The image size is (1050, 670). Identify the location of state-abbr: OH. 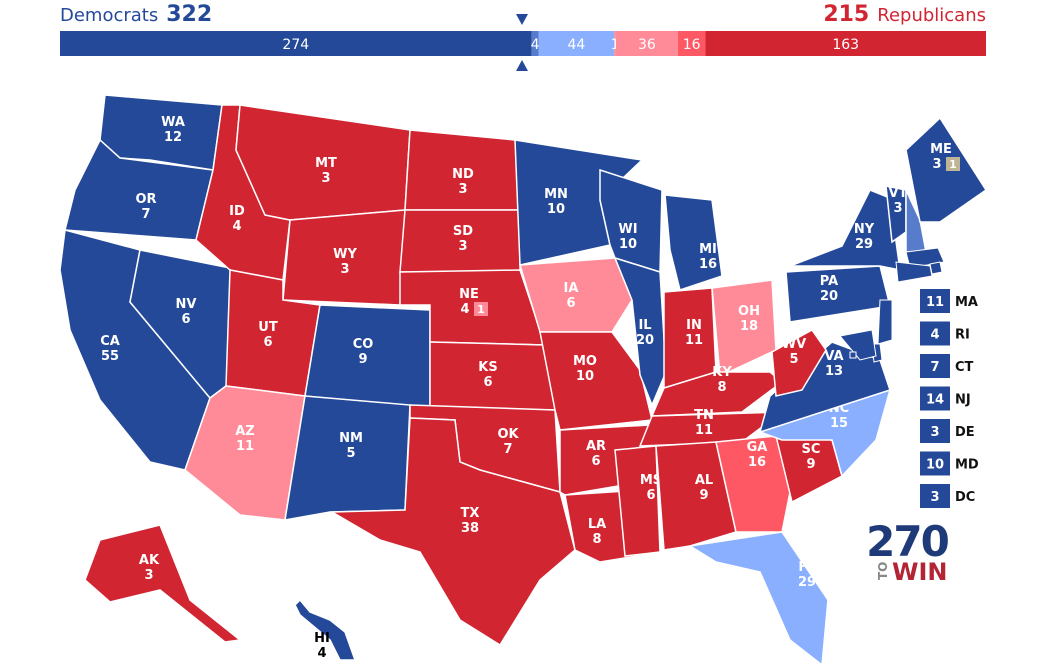
(749, 311).